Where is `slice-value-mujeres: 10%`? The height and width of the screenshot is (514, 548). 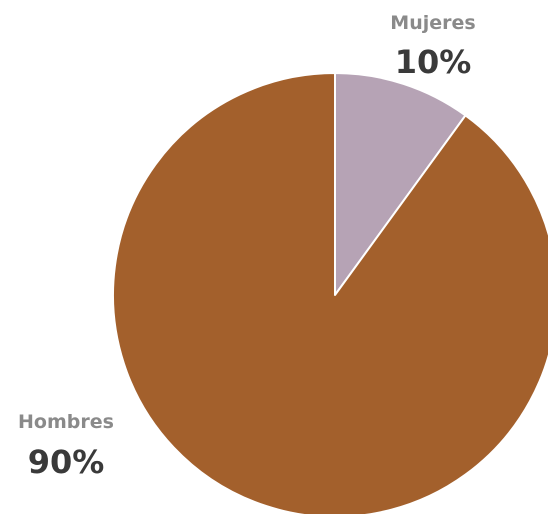
slice-value-mujeres: 10% is located at coordinates (433, 62).